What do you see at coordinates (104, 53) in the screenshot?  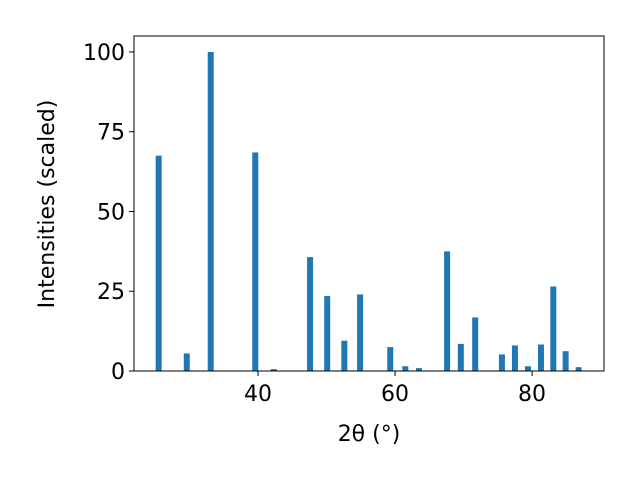 I see `y-tick-label: 100` at bounding box center [104, 53].